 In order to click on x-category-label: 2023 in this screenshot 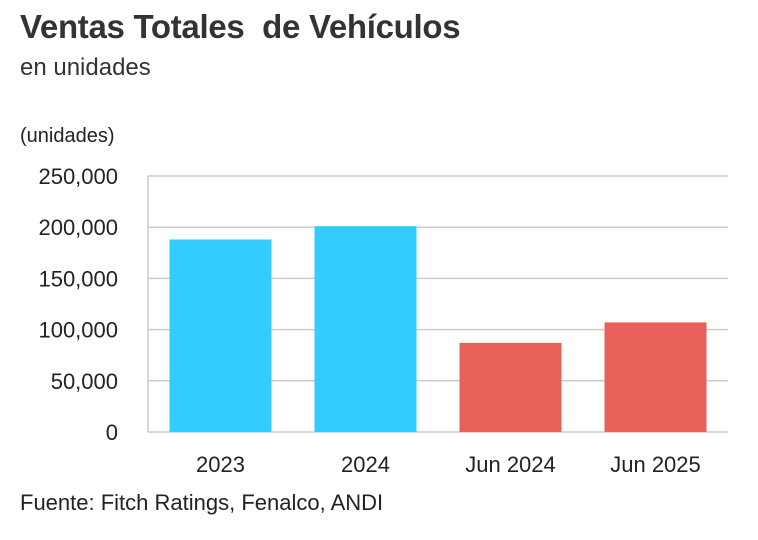, I will do `click(220, 464)`.